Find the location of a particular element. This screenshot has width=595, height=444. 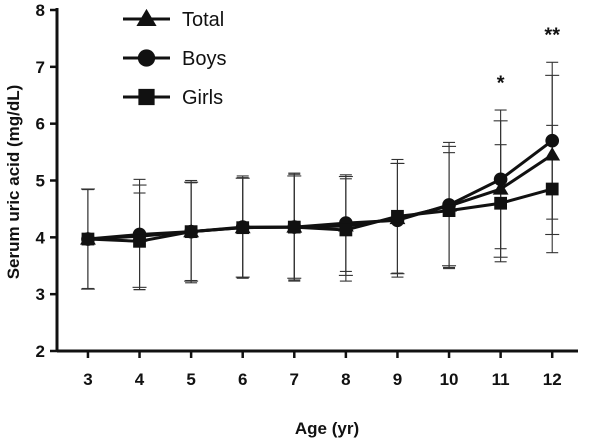

y-tick-label: 7 is located at coordinates (40, 67).